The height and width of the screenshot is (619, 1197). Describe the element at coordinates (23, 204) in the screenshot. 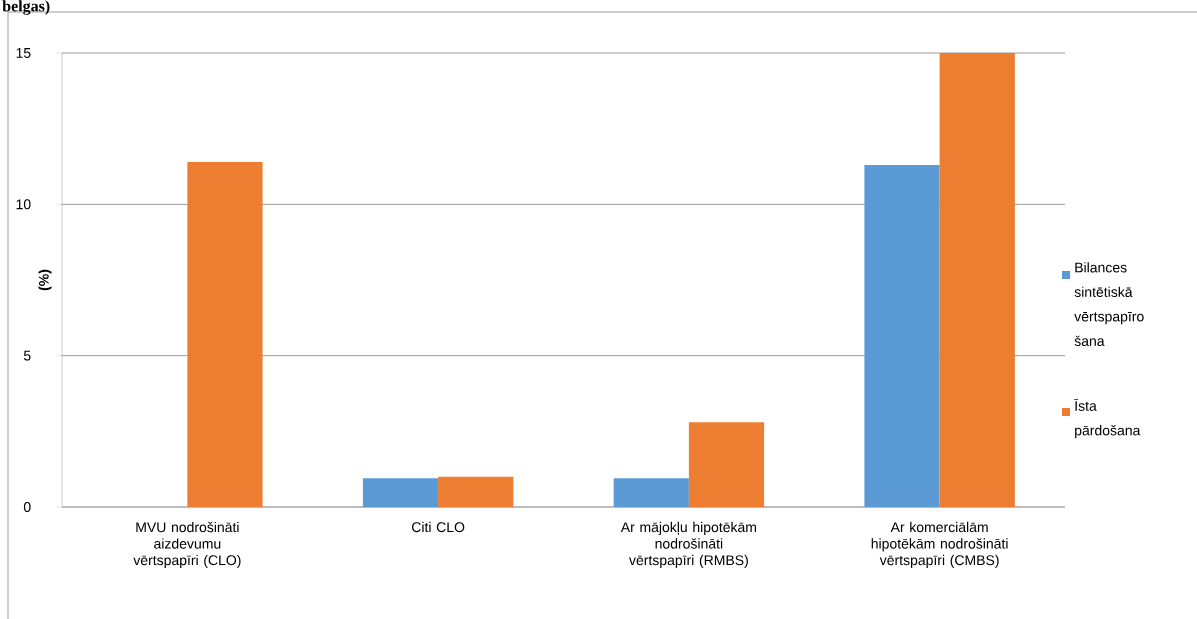

I see `y-tick-label: 10` at that location.